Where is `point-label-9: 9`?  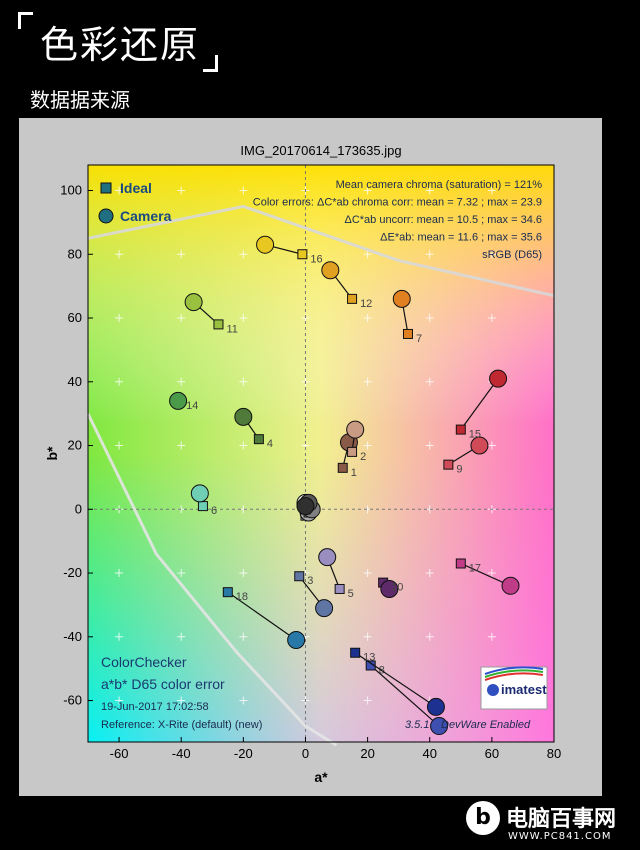 point-label-9: 9 is located at coordinates (459, 470).